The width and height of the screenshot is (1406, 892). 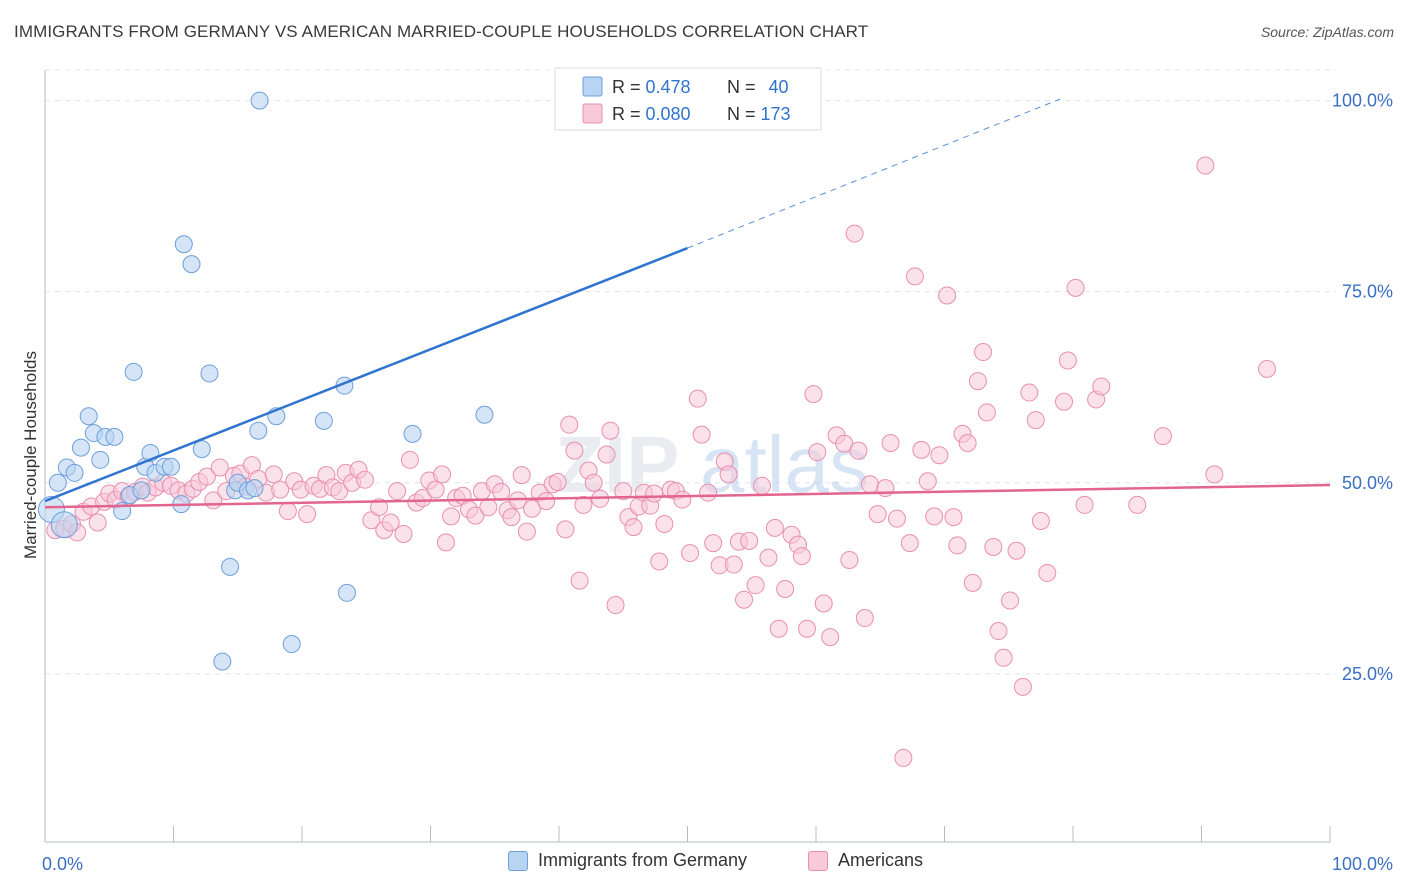 What do you see at coordinates (881, 860) in the screenshot?
I see `legend-label-americans: Americans` at bounding box center [881, 860].